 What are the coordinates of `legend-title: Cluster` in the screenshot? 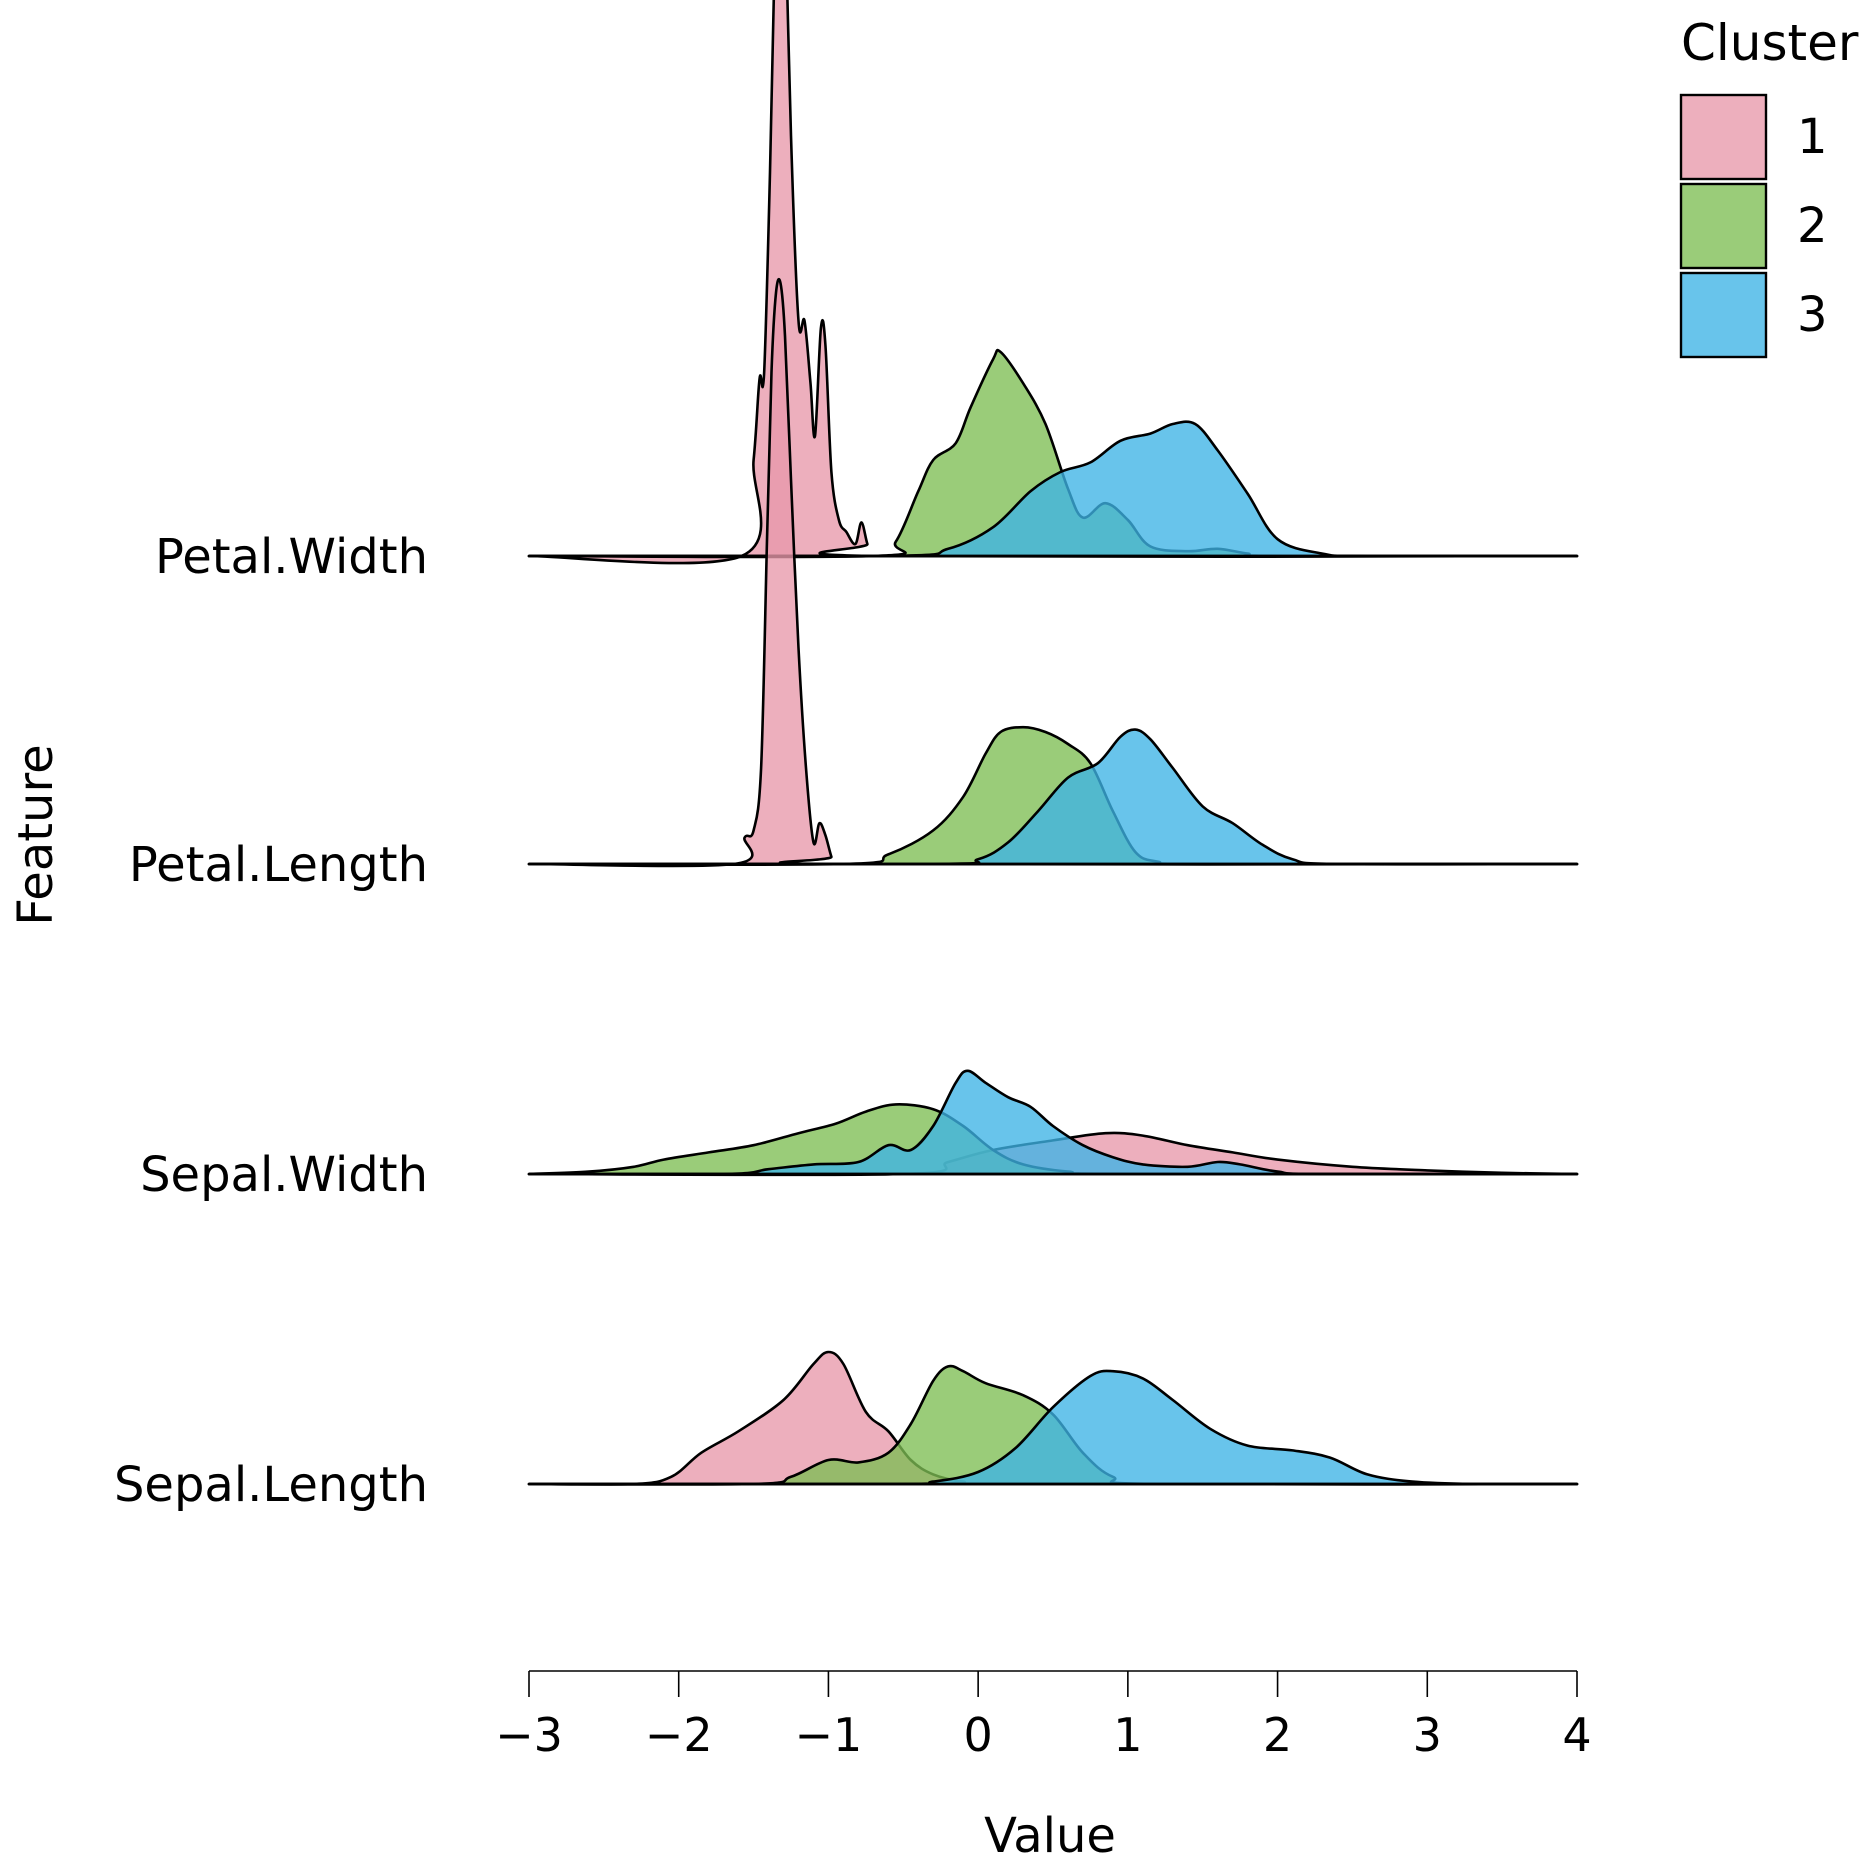 It's located at (1770, 43).